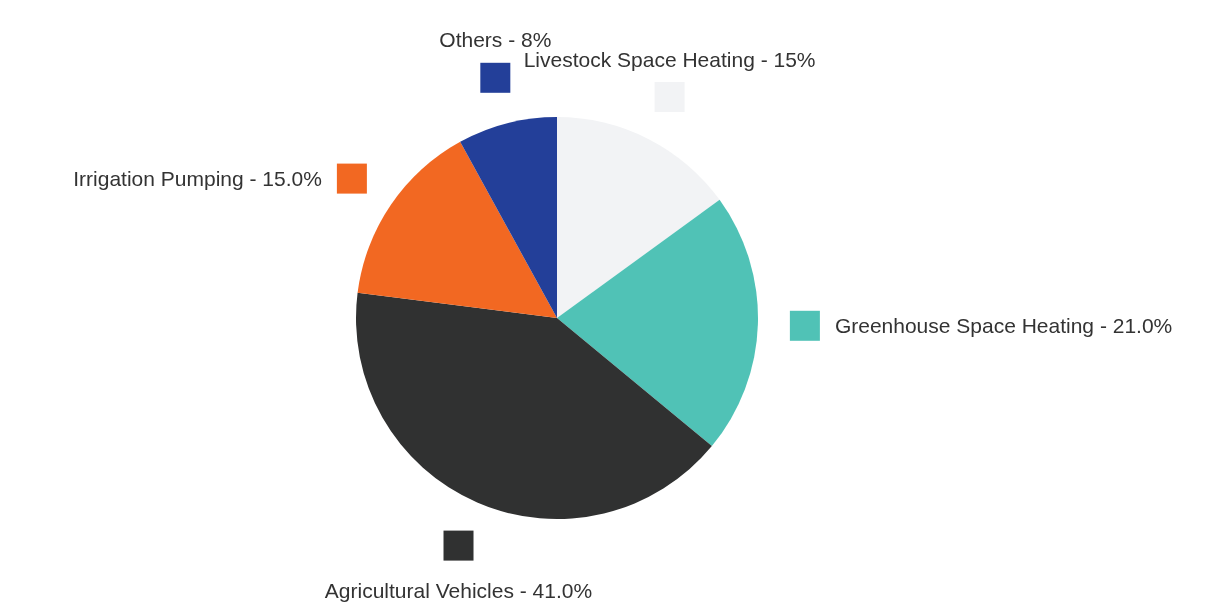 Image resolution: width=1227 pixels, height=616 pixels. What do you see at coordinates (197, 179) in the screenshot?
I see `slice-label: Irrigation Pumping - 15.0%` at bounding box center [197, 179].